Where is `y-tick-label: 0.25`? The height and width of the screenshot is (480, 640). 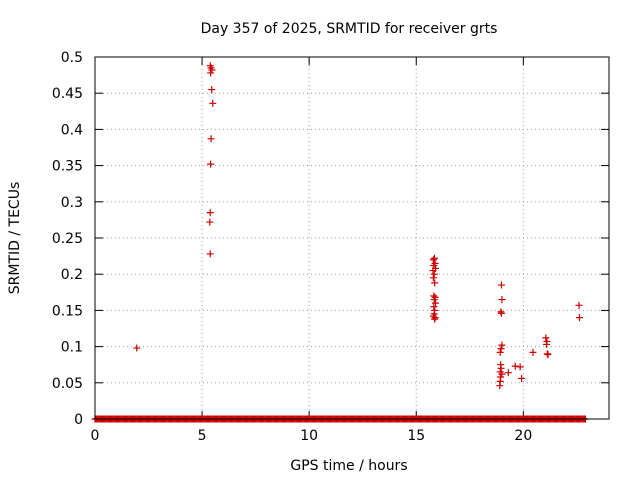
y-tick-label: 0.25 is located at coordinates (67, 239).